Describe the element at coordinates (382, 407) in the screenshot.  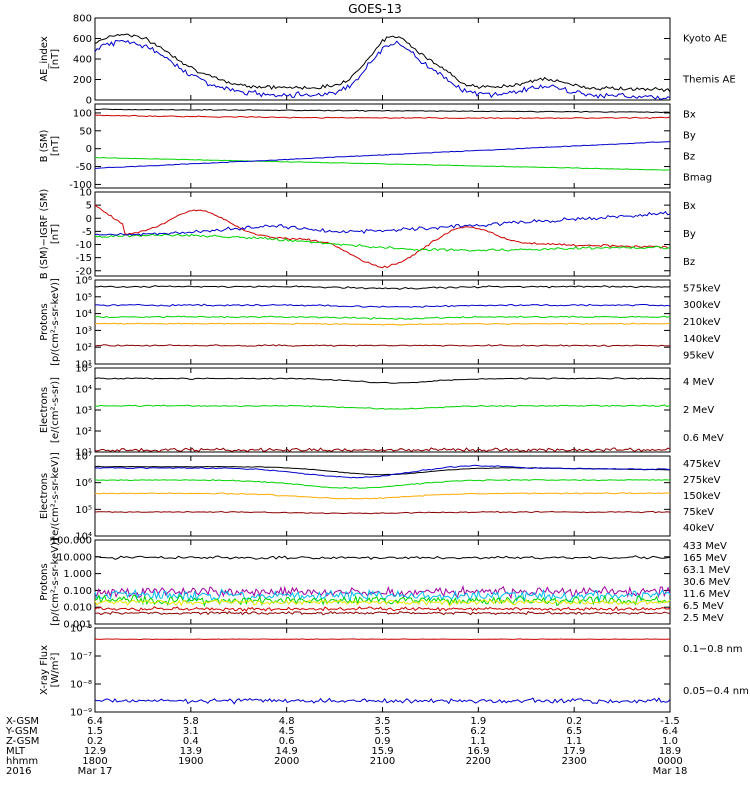
I see `series-line-2-mev` at that location.